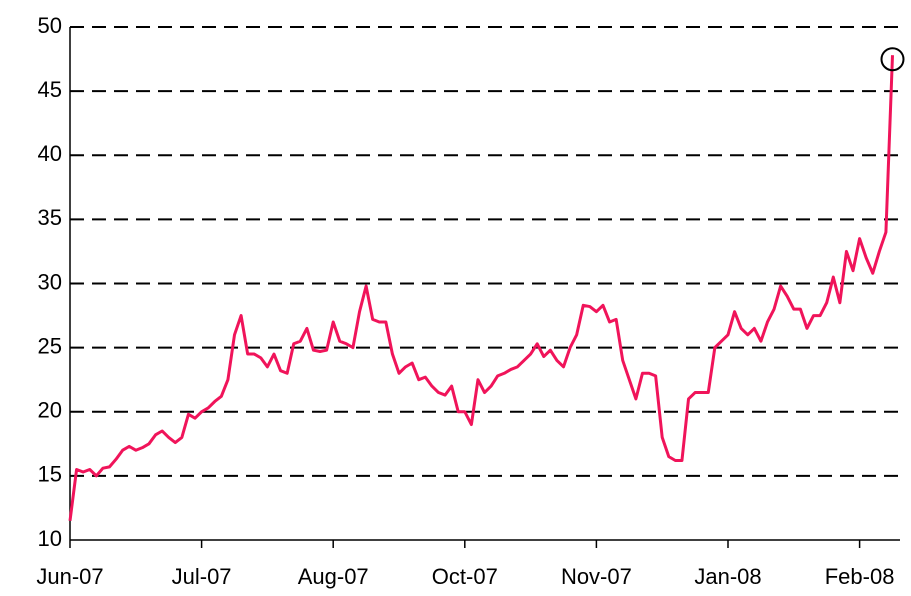  I want to click on y-tick-label: 35, so click(50, 217).